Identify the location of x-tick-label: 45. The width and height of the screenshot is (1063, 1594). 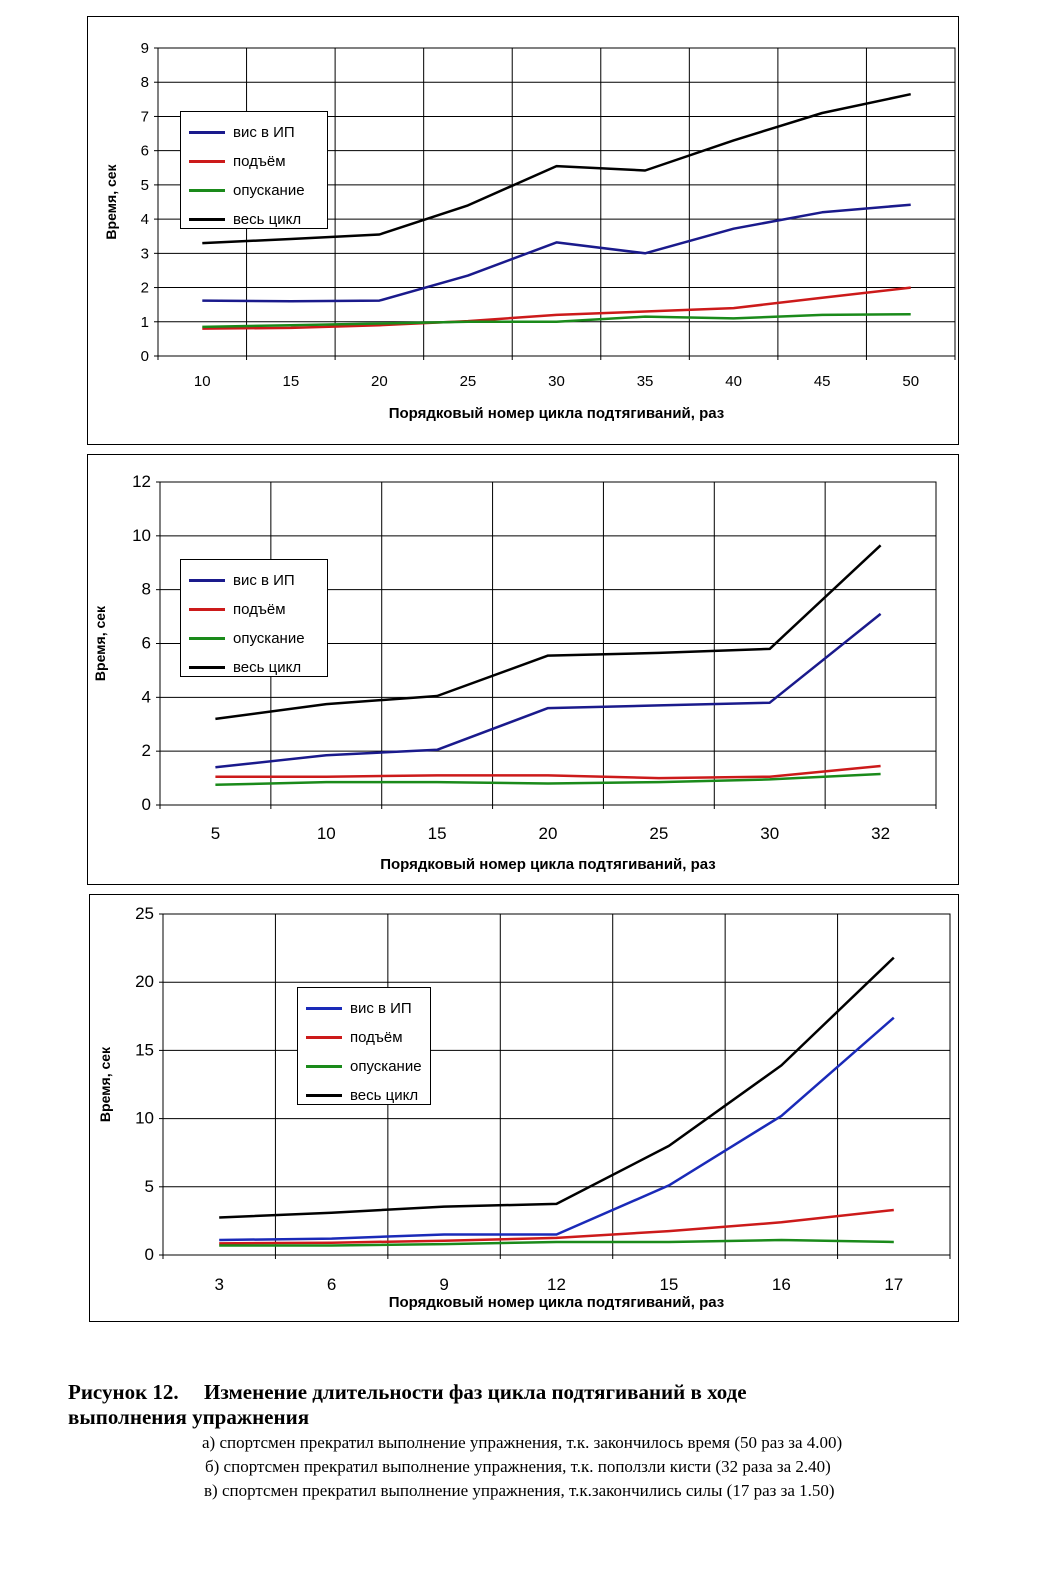
(822, 381).